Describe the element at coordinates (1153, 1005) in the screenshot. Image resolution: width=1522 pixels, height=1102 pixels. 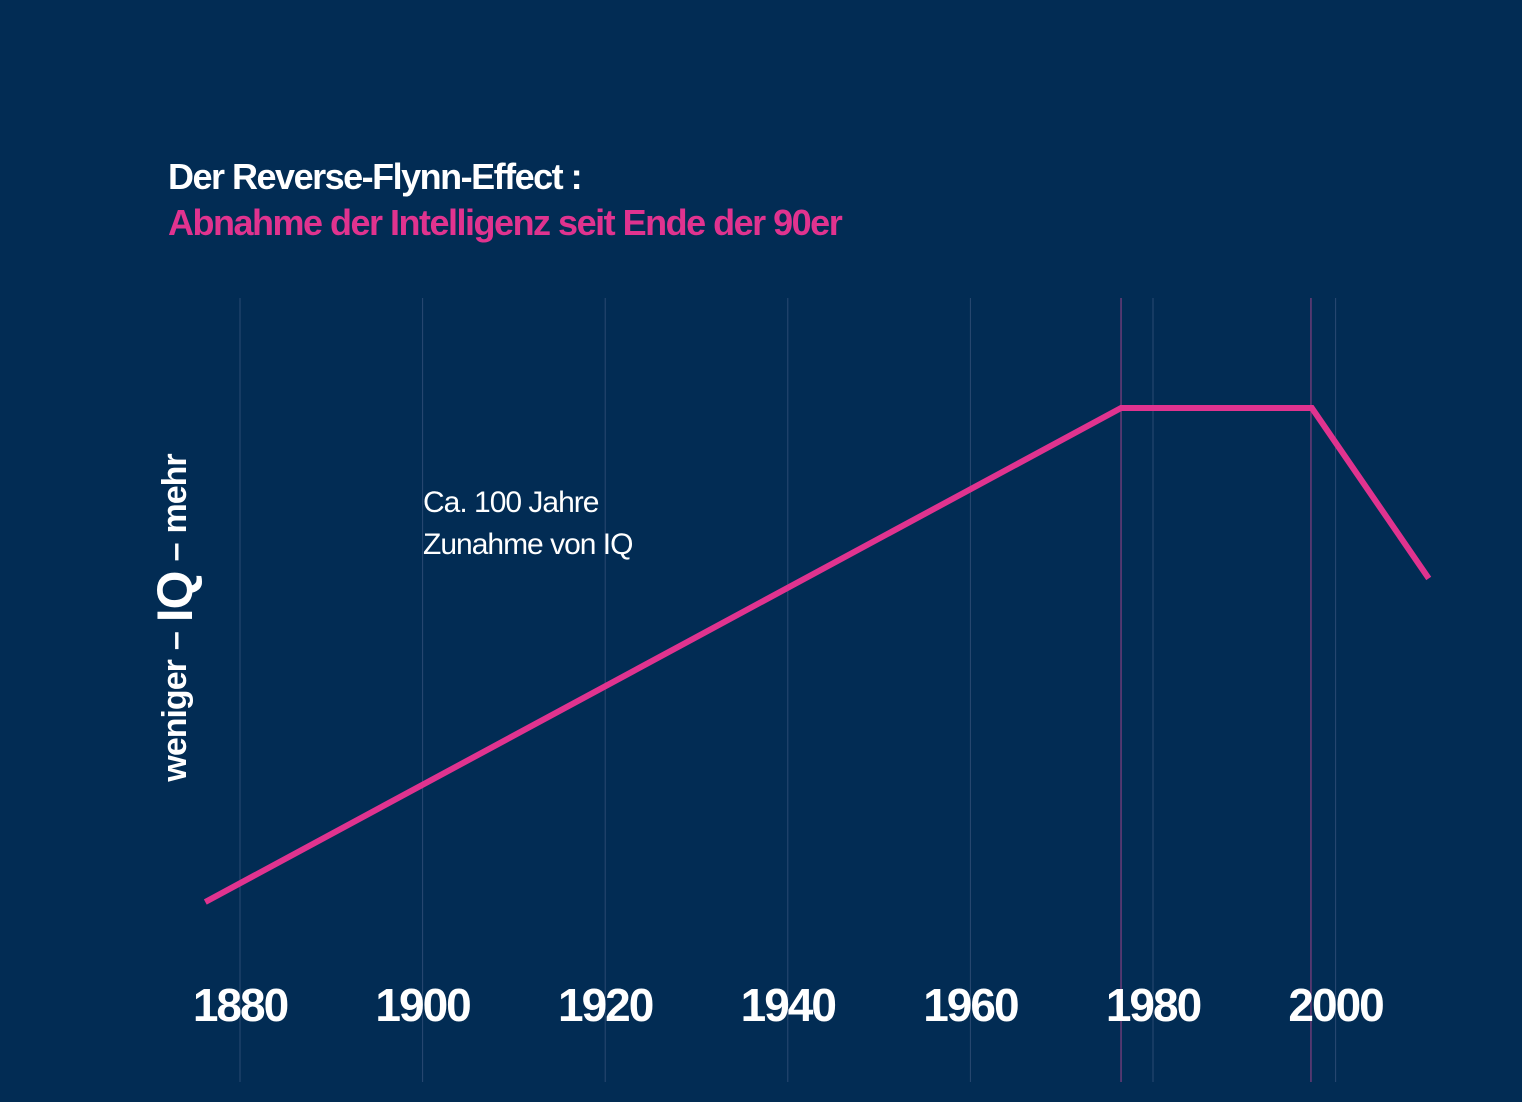
I see `x-tick-label: 1980` at that location.